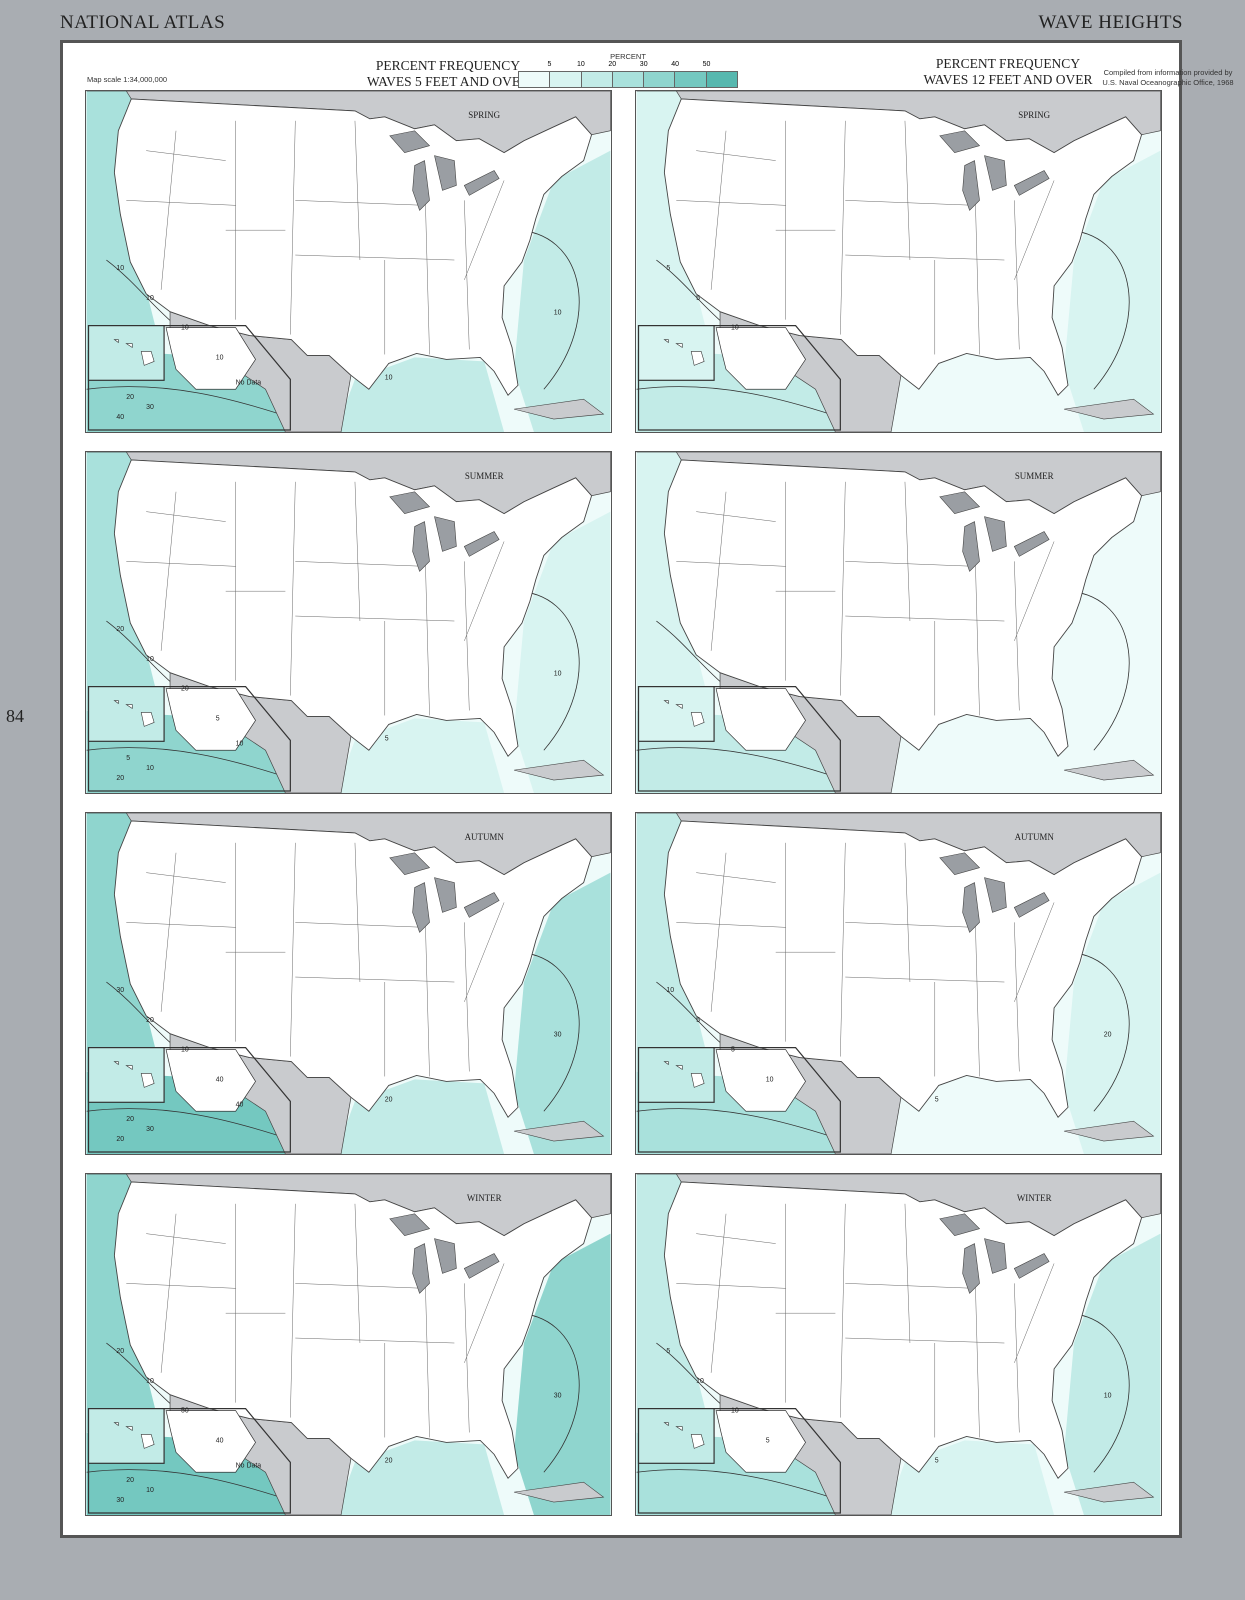 The height and width of the screenshot is (1600, 1245). I want to click on title-line: PERCENT FREQUENCY, so click(448, 65).